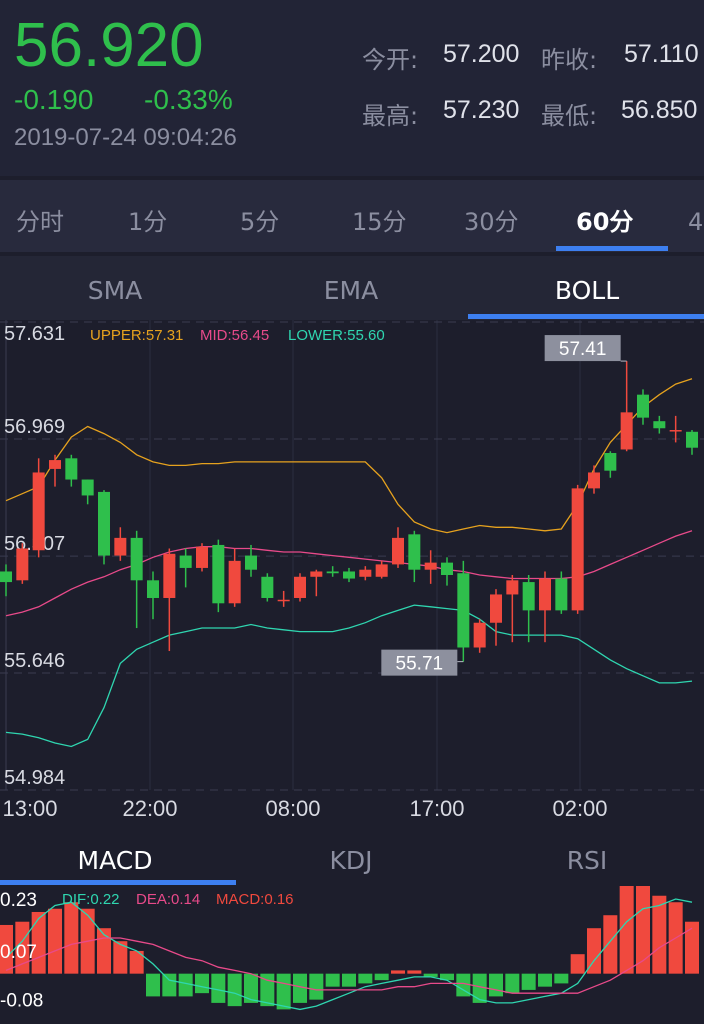 The image size is (704, 1024). I want to click on legend-entry: MACD:0.16, so click(255, 899).